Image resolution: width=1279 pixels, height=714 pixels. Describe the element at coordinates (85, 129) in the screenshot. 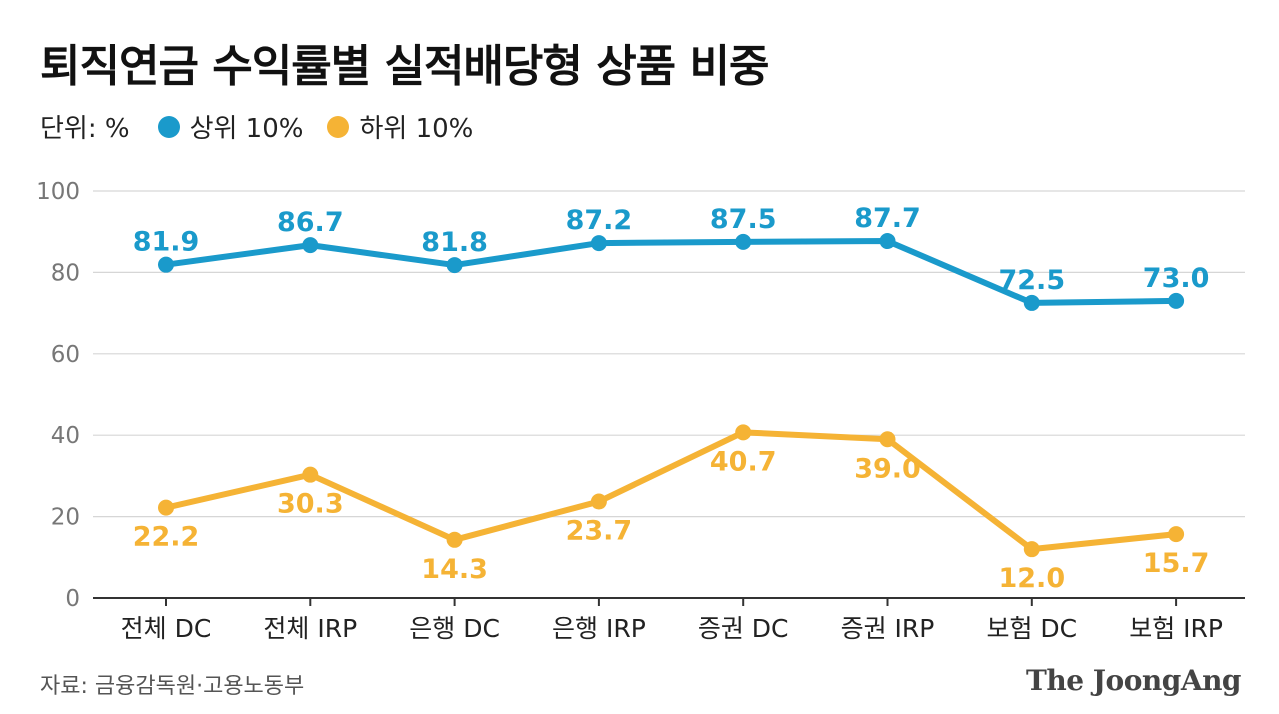

I see `unit-label: 단위: %` at that location.